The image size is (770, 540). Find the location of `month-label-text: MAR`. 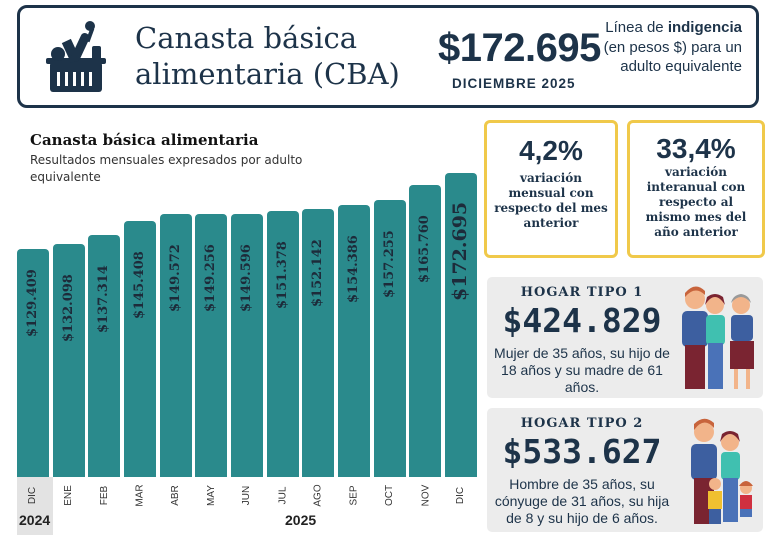

month-label-text: MAR is located at coordinates (140, 495).